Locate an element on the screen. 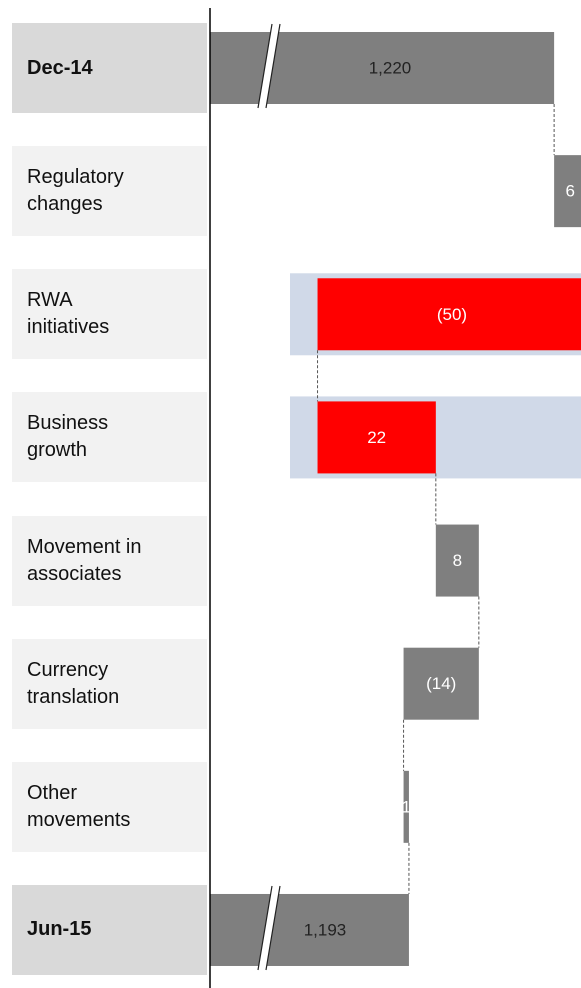 Image resolution: width=581 pixels, height=988 pixels. value-label: (14) is located at coordinates (441, 683).